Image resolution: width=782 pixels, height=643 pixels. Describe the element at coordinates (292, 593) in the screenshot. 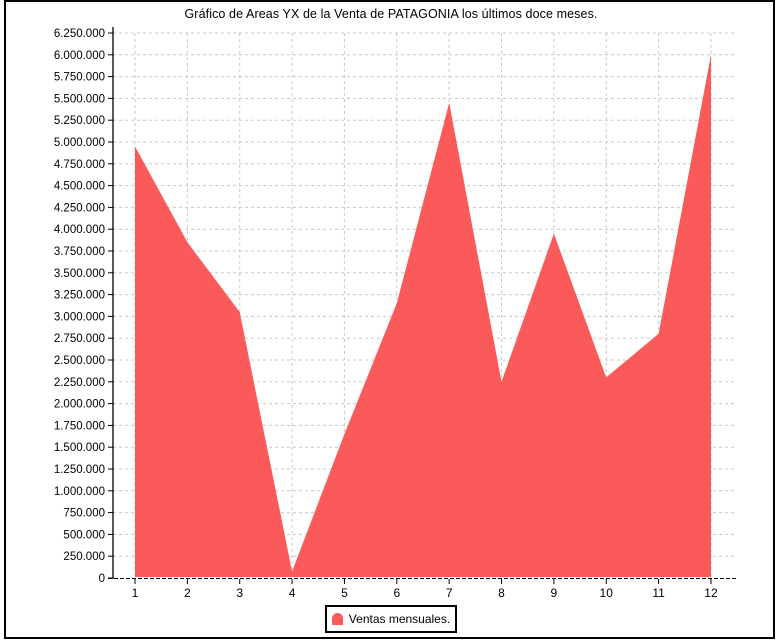

I see `x-axis-tick-label: 4` at that location.